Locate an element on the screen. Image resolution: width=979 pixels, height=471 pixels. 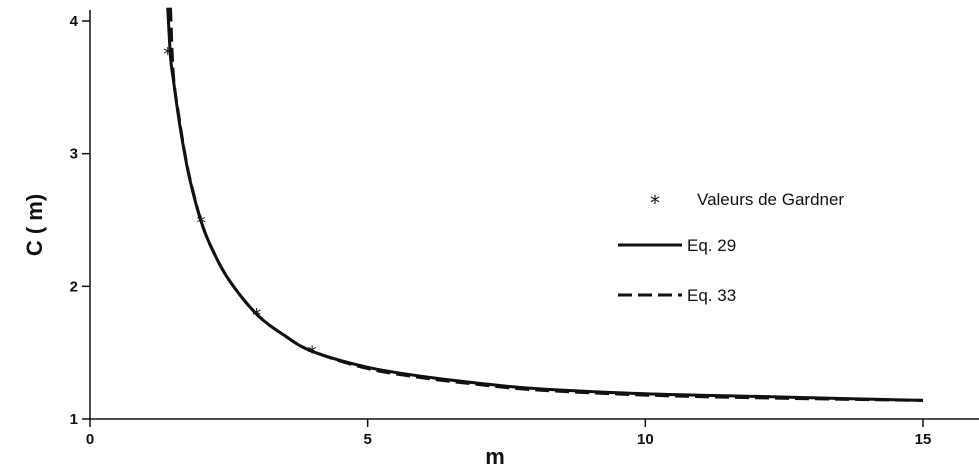
x-tick-label: 15 is located at coordinates (923, 439).